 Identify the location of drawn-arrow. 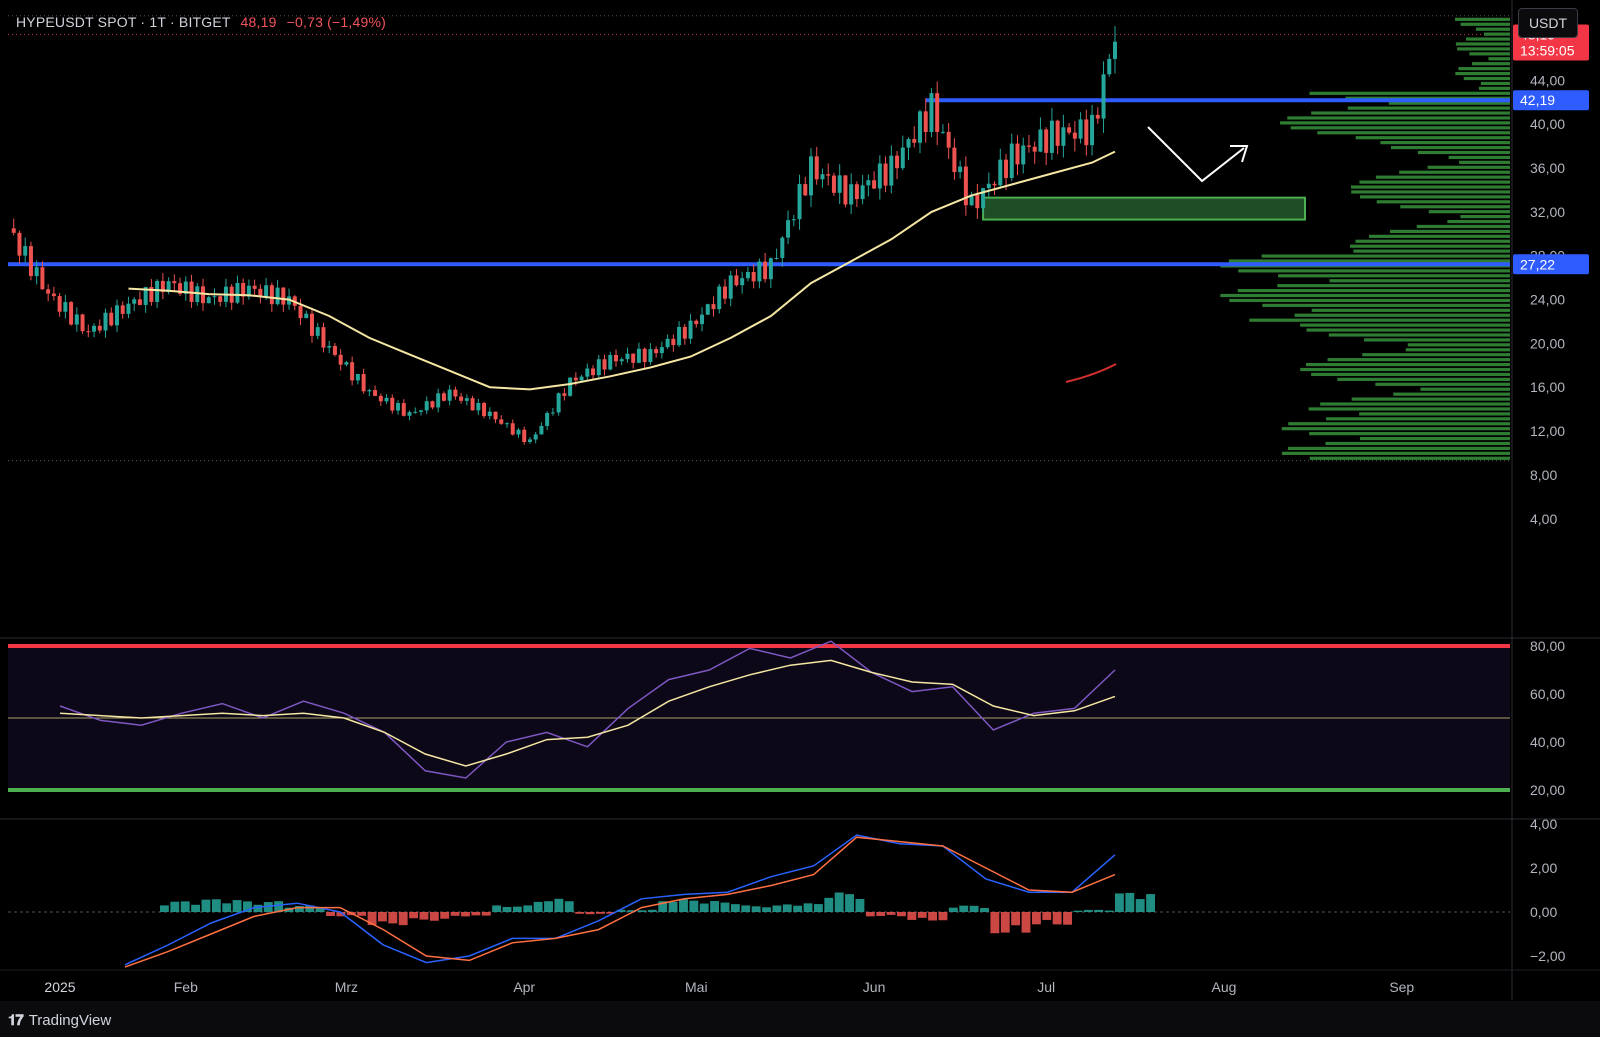
(1196, 154).